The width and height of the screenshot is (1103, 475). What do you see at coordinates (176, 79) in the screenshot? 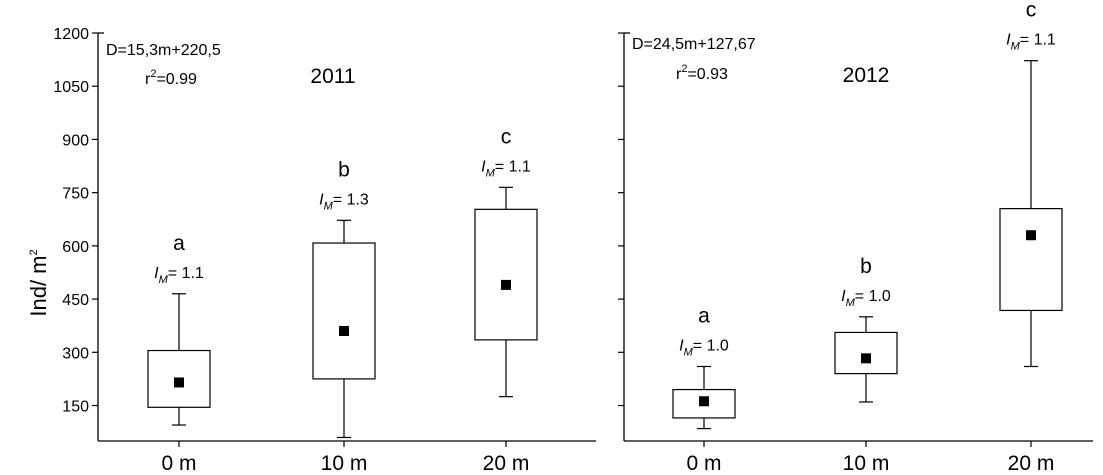
I see `r-squared-value: =0.99` at bounding box center [176, 79].